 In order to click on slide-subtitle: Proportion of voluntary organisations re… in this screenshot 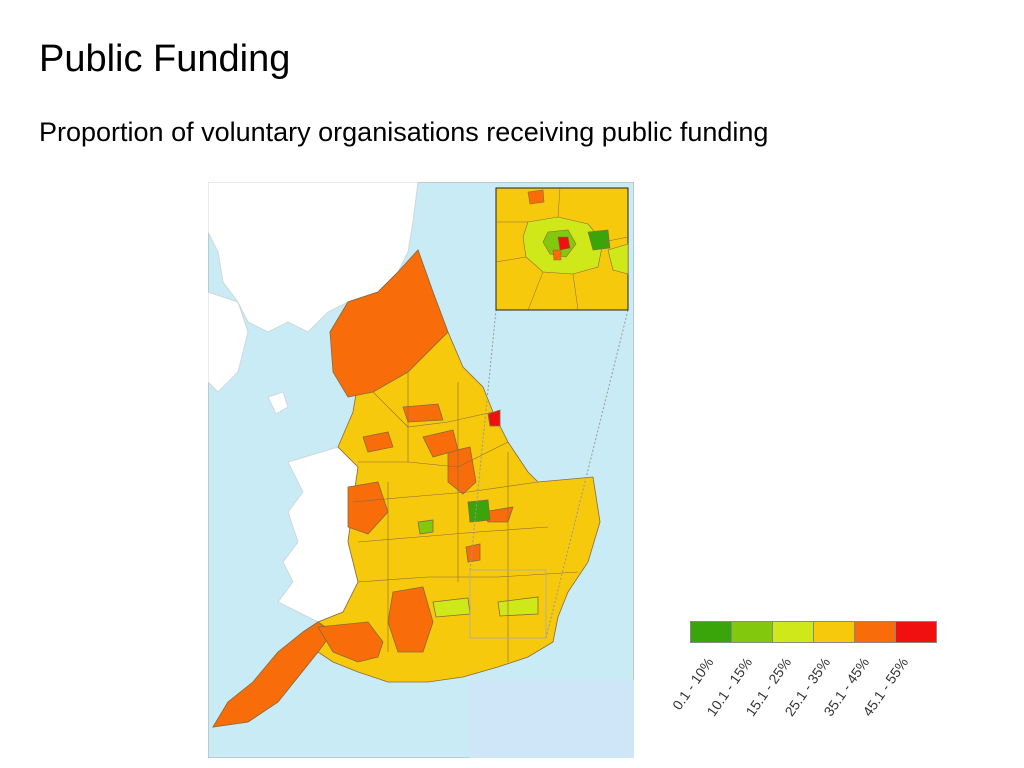, I will do `click(404, 132)`.